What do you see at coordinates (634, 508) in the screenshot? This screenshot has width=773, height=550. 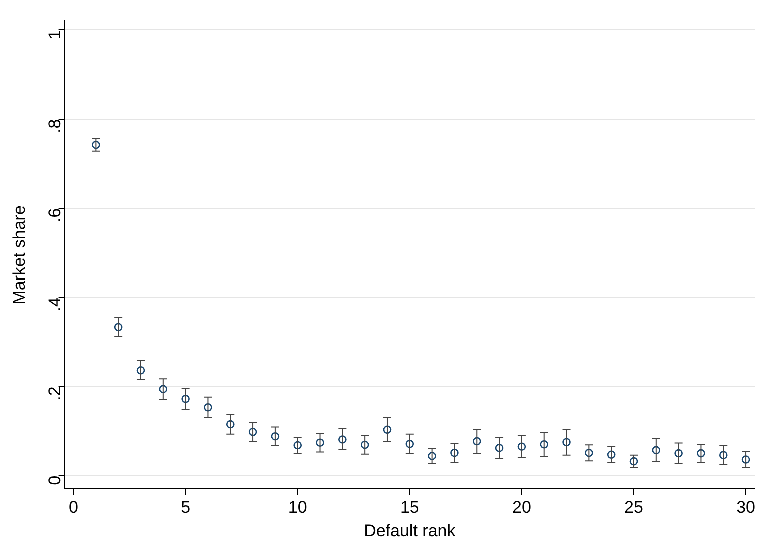 I see `x-tick-label: 25` at bounding box center [634, 508].